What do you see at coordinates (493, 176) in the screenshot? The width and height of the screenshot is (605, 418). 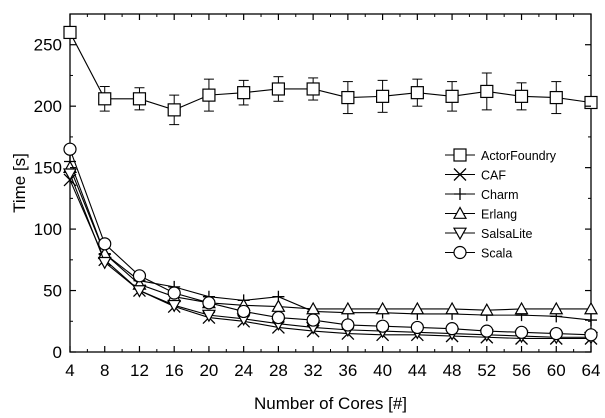 I see `legend-label: CAF` at bounding box center [493, 176].